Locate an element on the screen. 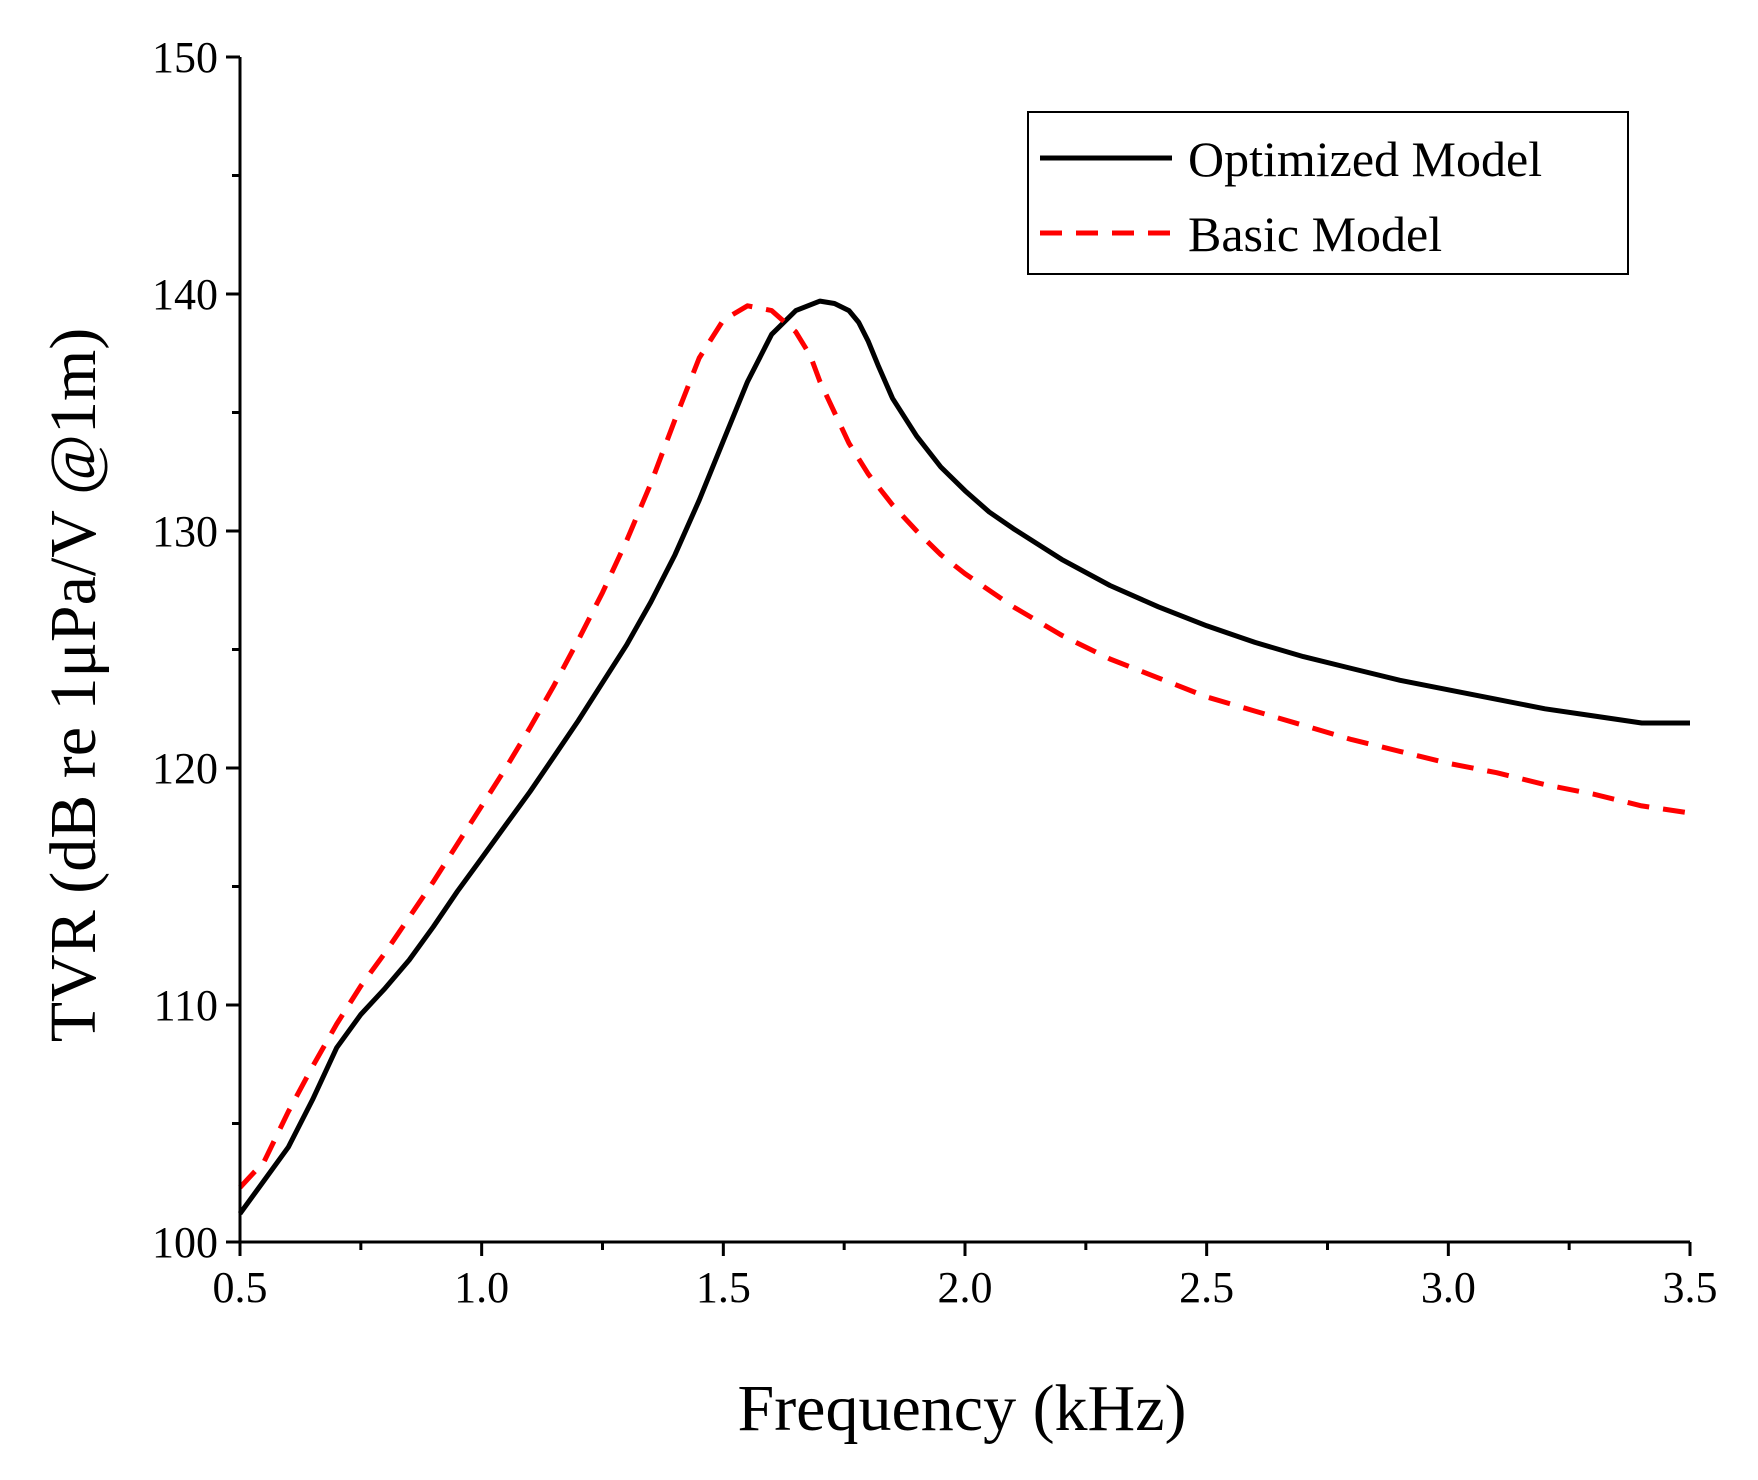  x-tick-label: 2.0 is located at coordinates (965, 1287).